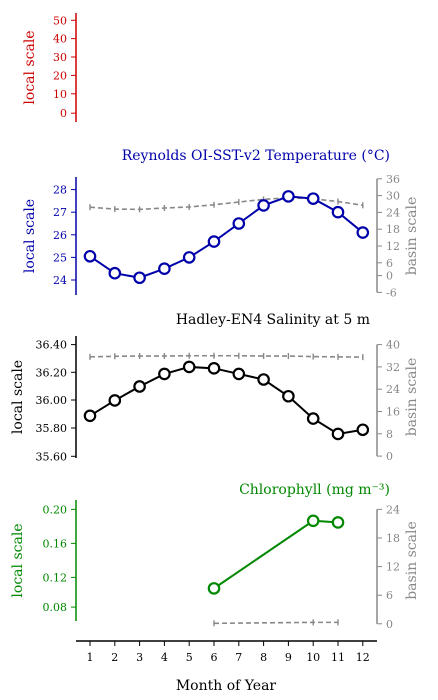 The width and height of the screenshot is (438, 700). Describe the element at coordinates (52, 345) in the screenshot. I see `left-tick-label-2-0: 36.40` at that location.